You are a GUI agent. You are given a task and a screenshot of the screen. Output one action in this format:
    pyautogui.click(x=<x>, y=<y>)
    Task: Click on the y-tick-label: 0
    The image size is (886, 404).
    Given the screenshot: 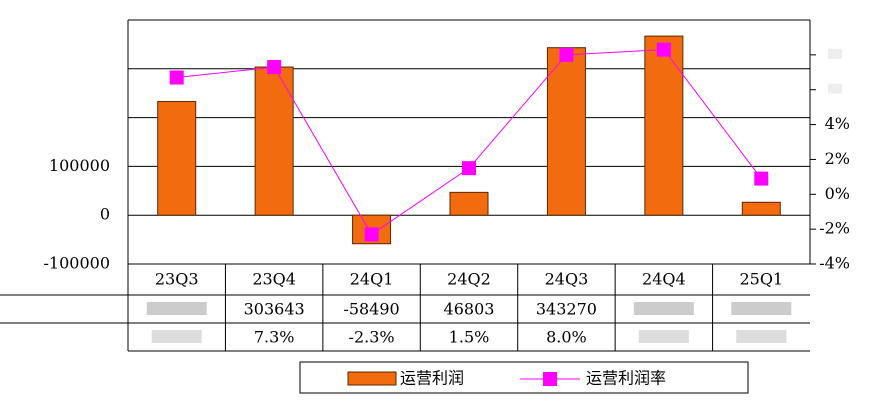 What is the action you would take?
    pyautogui.click(x=105, y=214)
    